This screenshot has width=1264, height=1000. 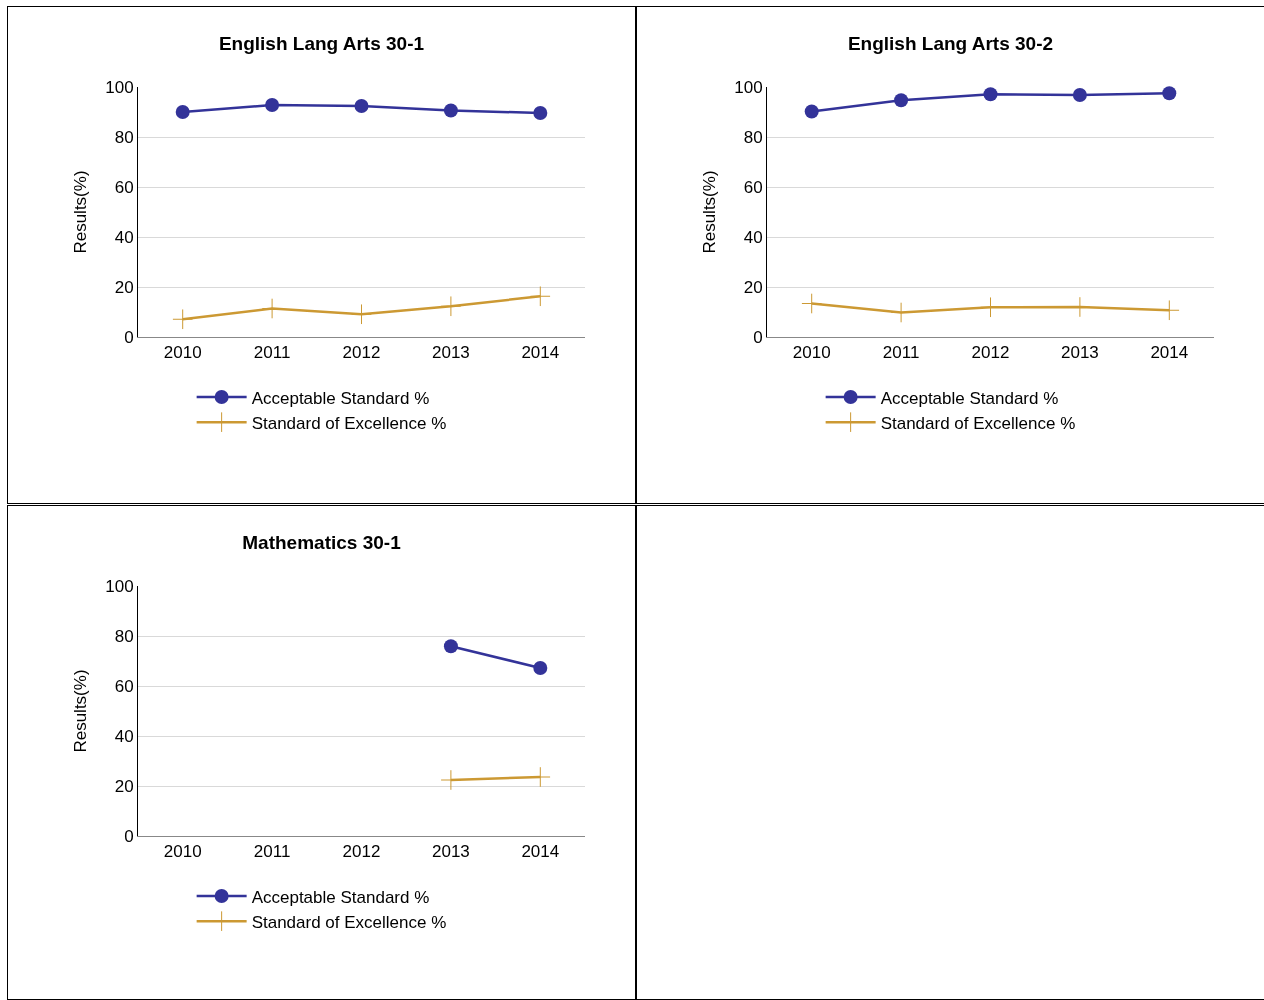 I want to click on chart-title: Mathematics 30-1, so click(x=322, y=542).